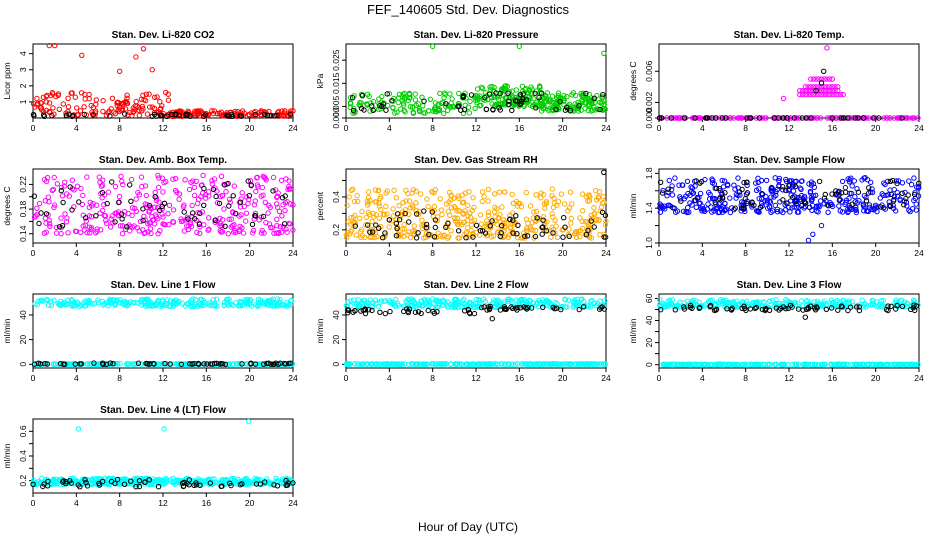 This screenshot has height=540, width=936. I want to click on data-points, so click(789, 209).